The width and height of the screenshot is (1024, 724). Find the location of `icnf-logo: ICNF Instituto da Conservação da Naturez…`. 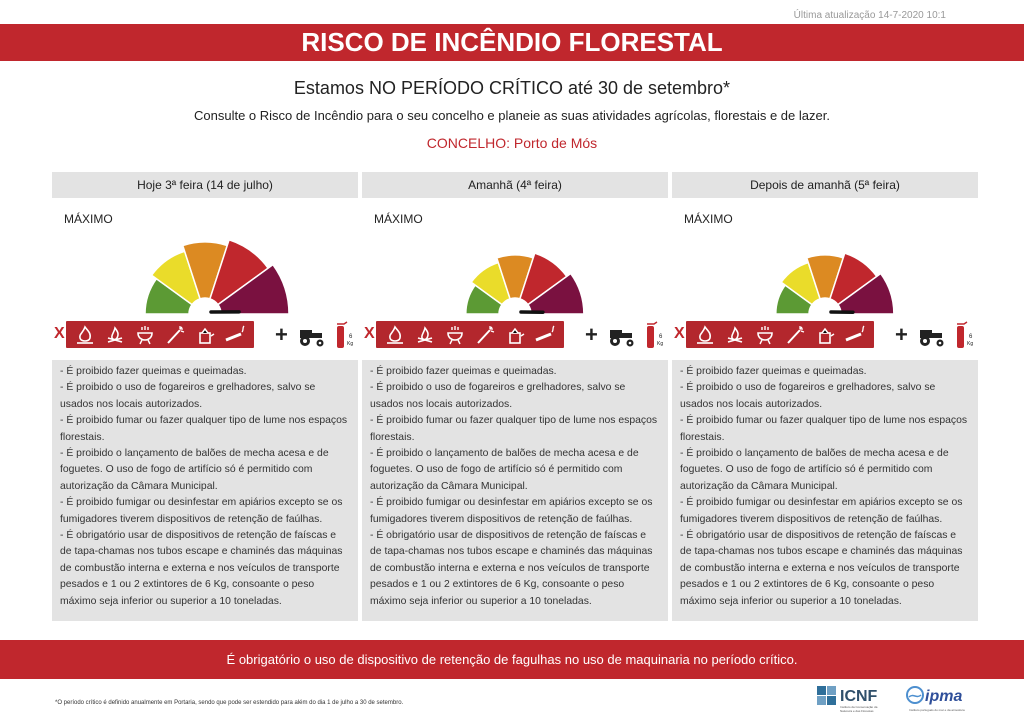

icnf-logo: ICNF Instituto da Conservação da Naturez… is located at coordinates (847, 699).